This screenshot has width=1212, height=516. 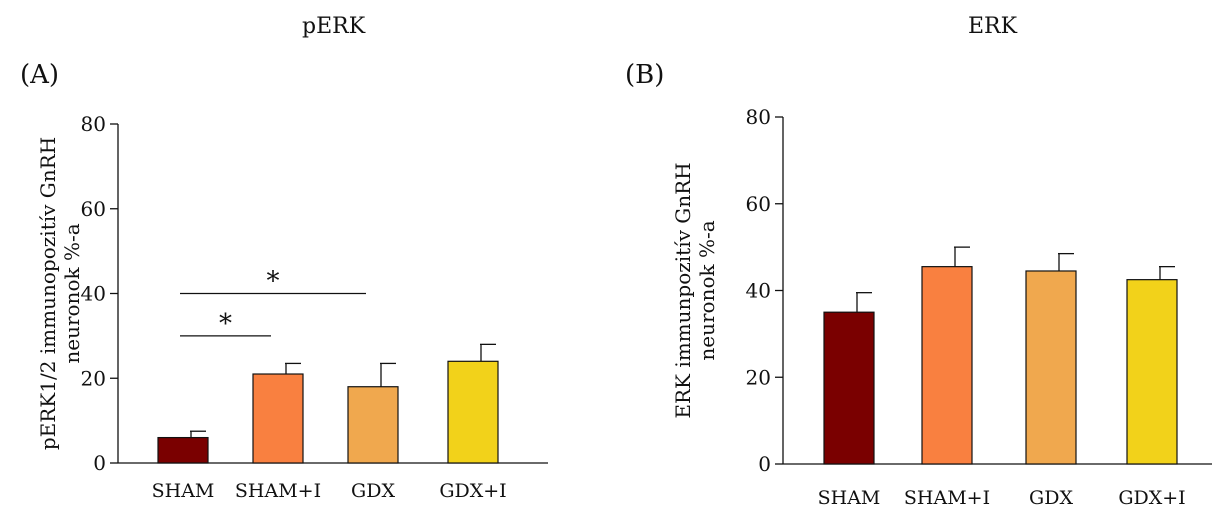 What do you see at coordinates (99, 463) in the screenshot?
I see `chart-a-y-tick-label: 0` at bounding box center [99, 463].